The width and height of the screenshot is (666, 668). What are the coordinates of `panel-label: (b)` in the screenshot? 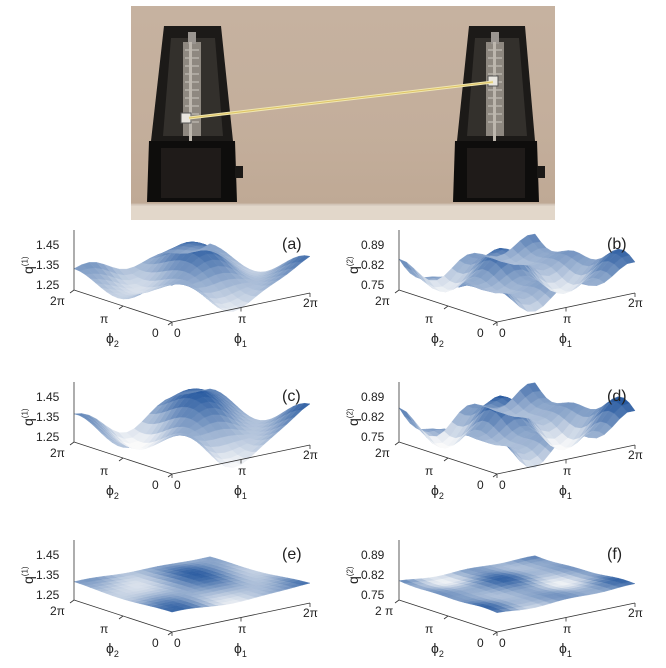 It's located at (617, 245).